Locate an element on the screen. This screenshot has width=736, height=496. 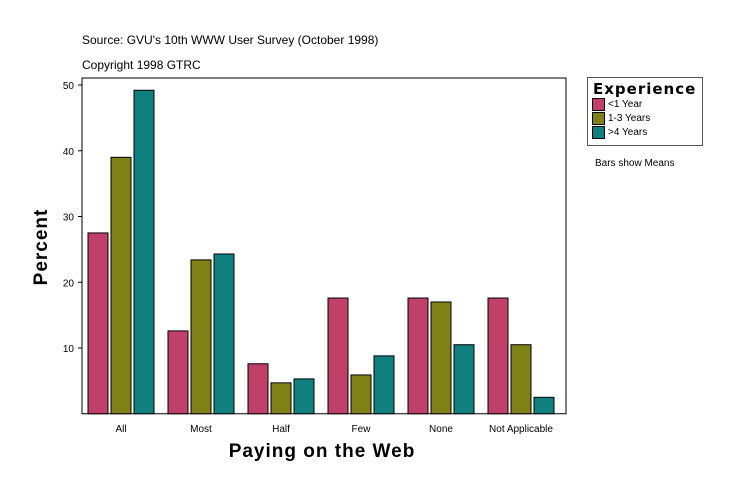
x-axis-label: Paying on the Web is located at coordinates (322, 451).